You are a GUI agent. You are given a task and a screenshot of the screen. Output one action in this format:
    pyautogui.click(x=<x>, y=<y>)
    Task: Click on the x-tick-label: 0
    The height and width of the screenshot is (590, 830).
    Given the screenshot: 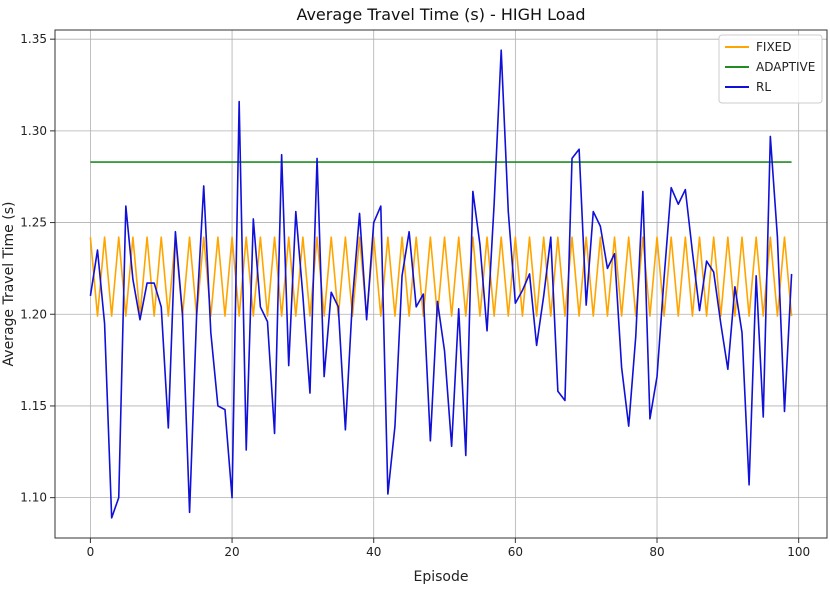 What is the action you would take?
    pyautogui.click(x=91, y=552)
    